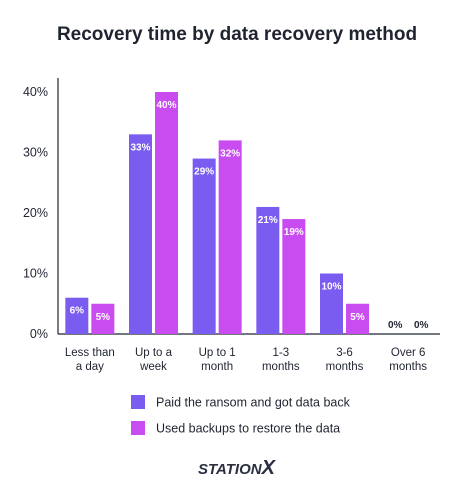  Describe the element at coordinates (35, 153) in the screenshot. I see `y-tick-label: 30%` at that location.